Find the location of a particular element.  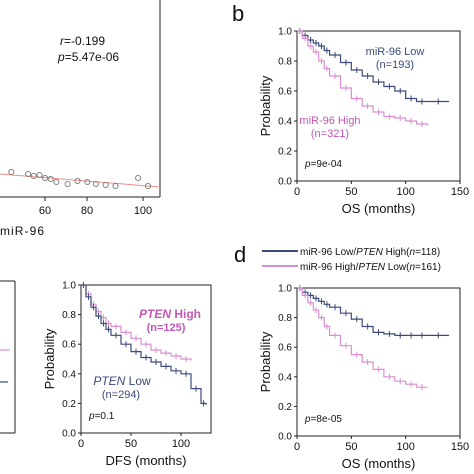

panel-d-p-italic: p is located at coordinates (307, 419).